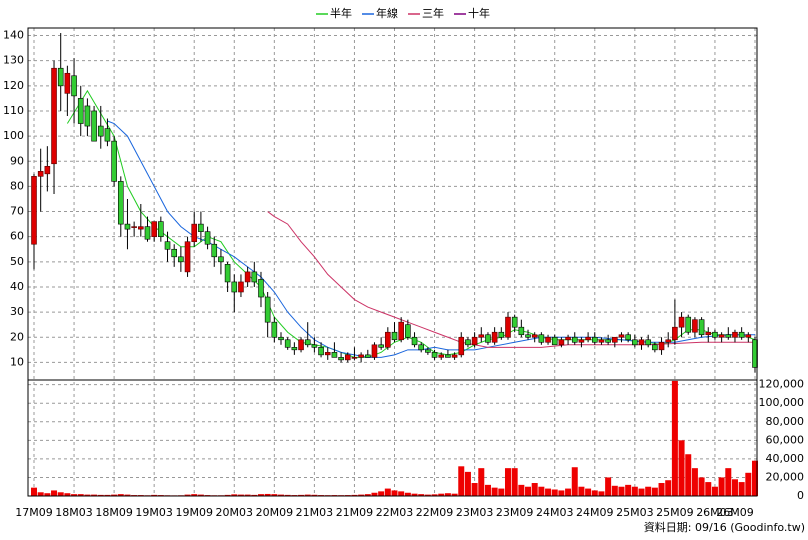  What do you see at coordinates (13, 35) in the screenshot?
I see `y-tick-label: 140` at bounding box center [13, 35].